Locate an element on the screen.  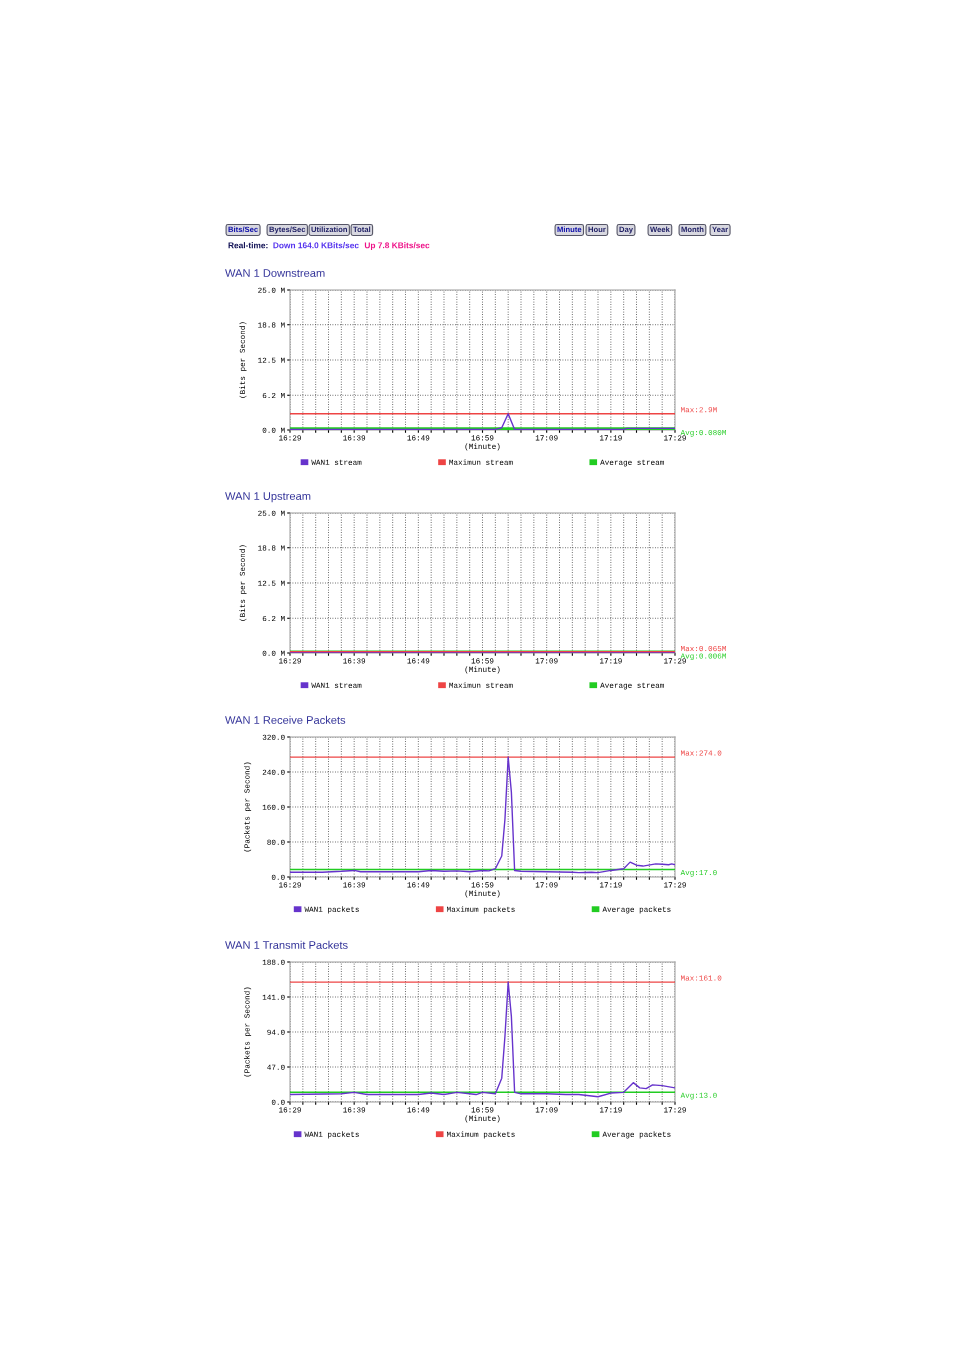
text: Up 7.8 KBits/sec is located at coordinates (397, 246).